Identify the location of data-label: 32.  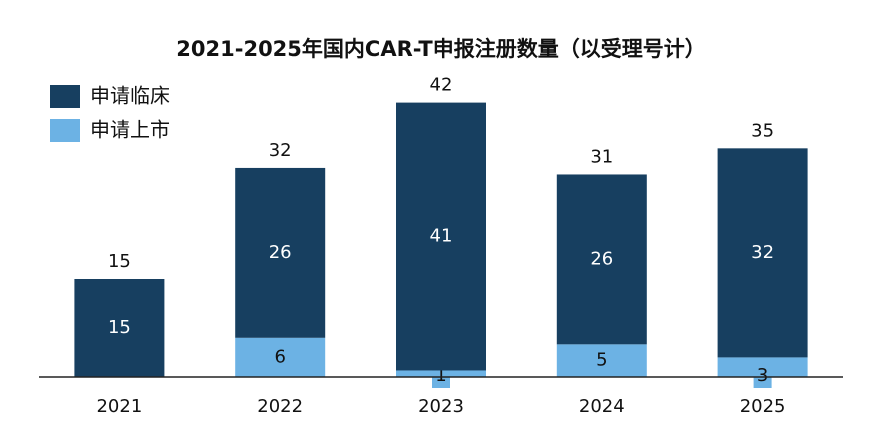
(762, 252).